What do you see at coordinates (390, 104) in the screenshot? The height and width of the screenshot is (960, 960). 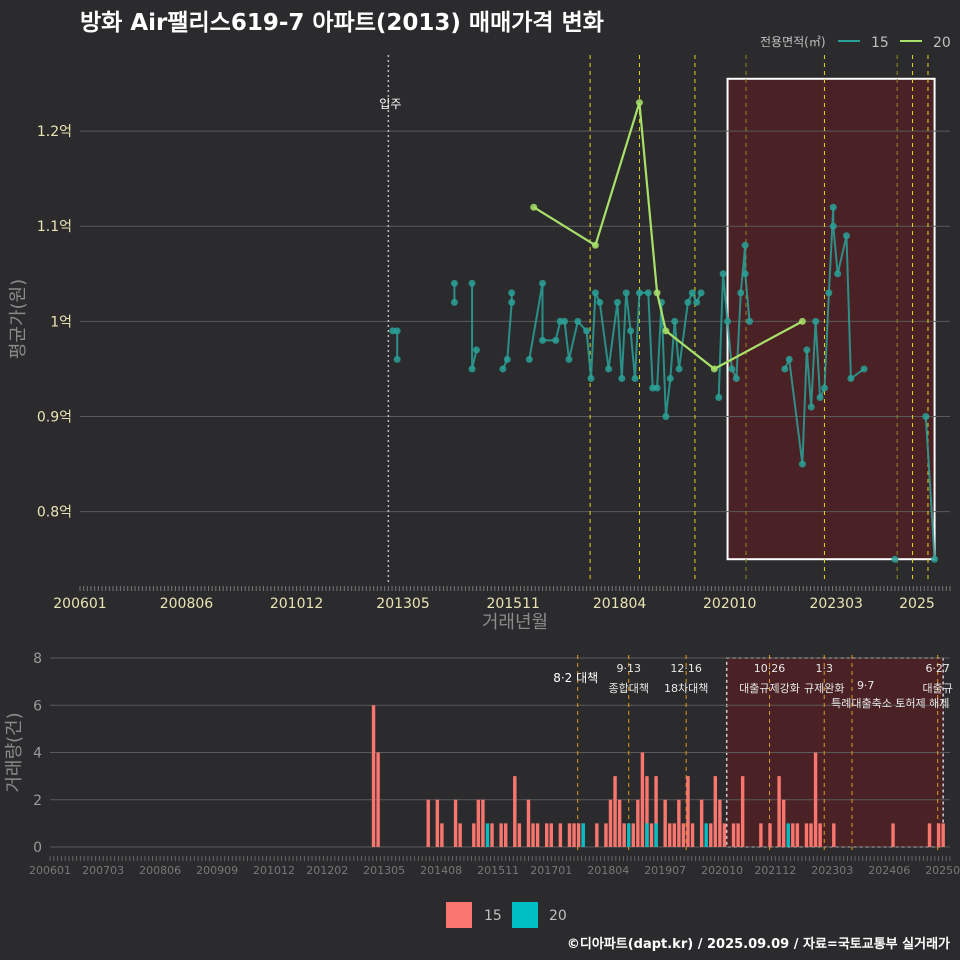 I see `move-in-label: 입주` at bounding box center [390, 104].